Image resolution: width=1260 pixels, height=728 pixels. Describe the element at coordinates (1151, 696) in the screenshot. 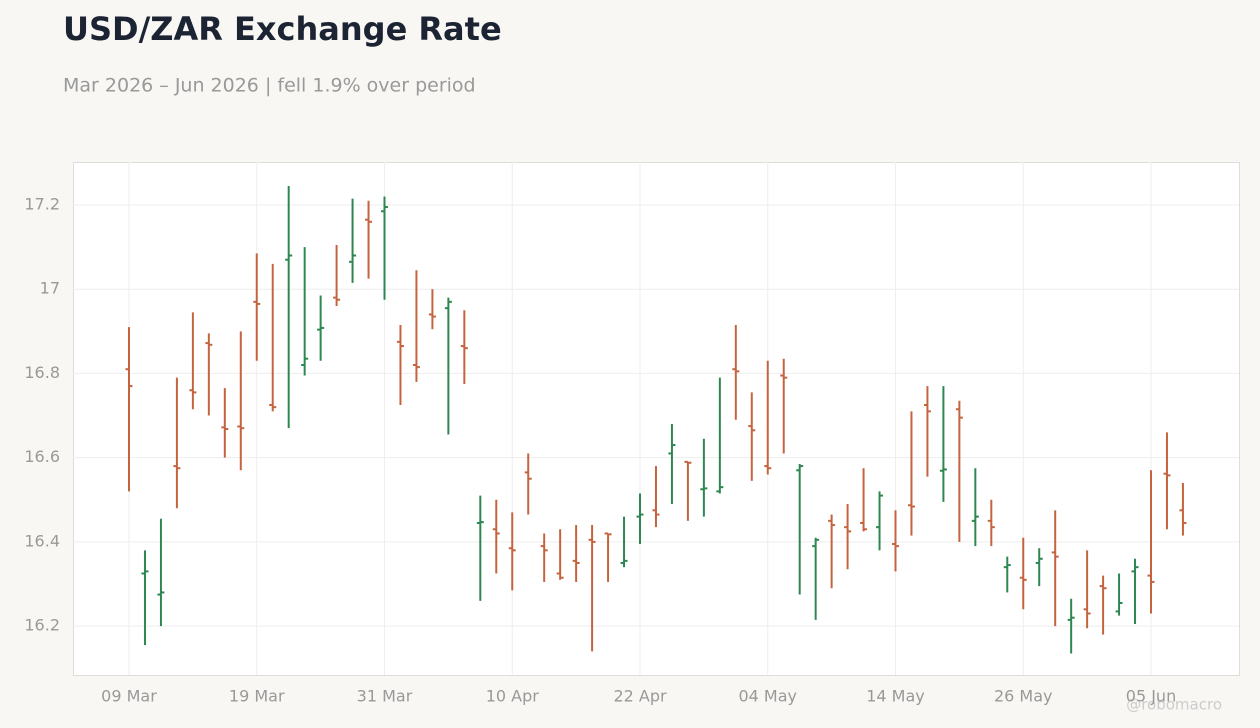

I see `x-tick-label: 05 Jun` at that location.